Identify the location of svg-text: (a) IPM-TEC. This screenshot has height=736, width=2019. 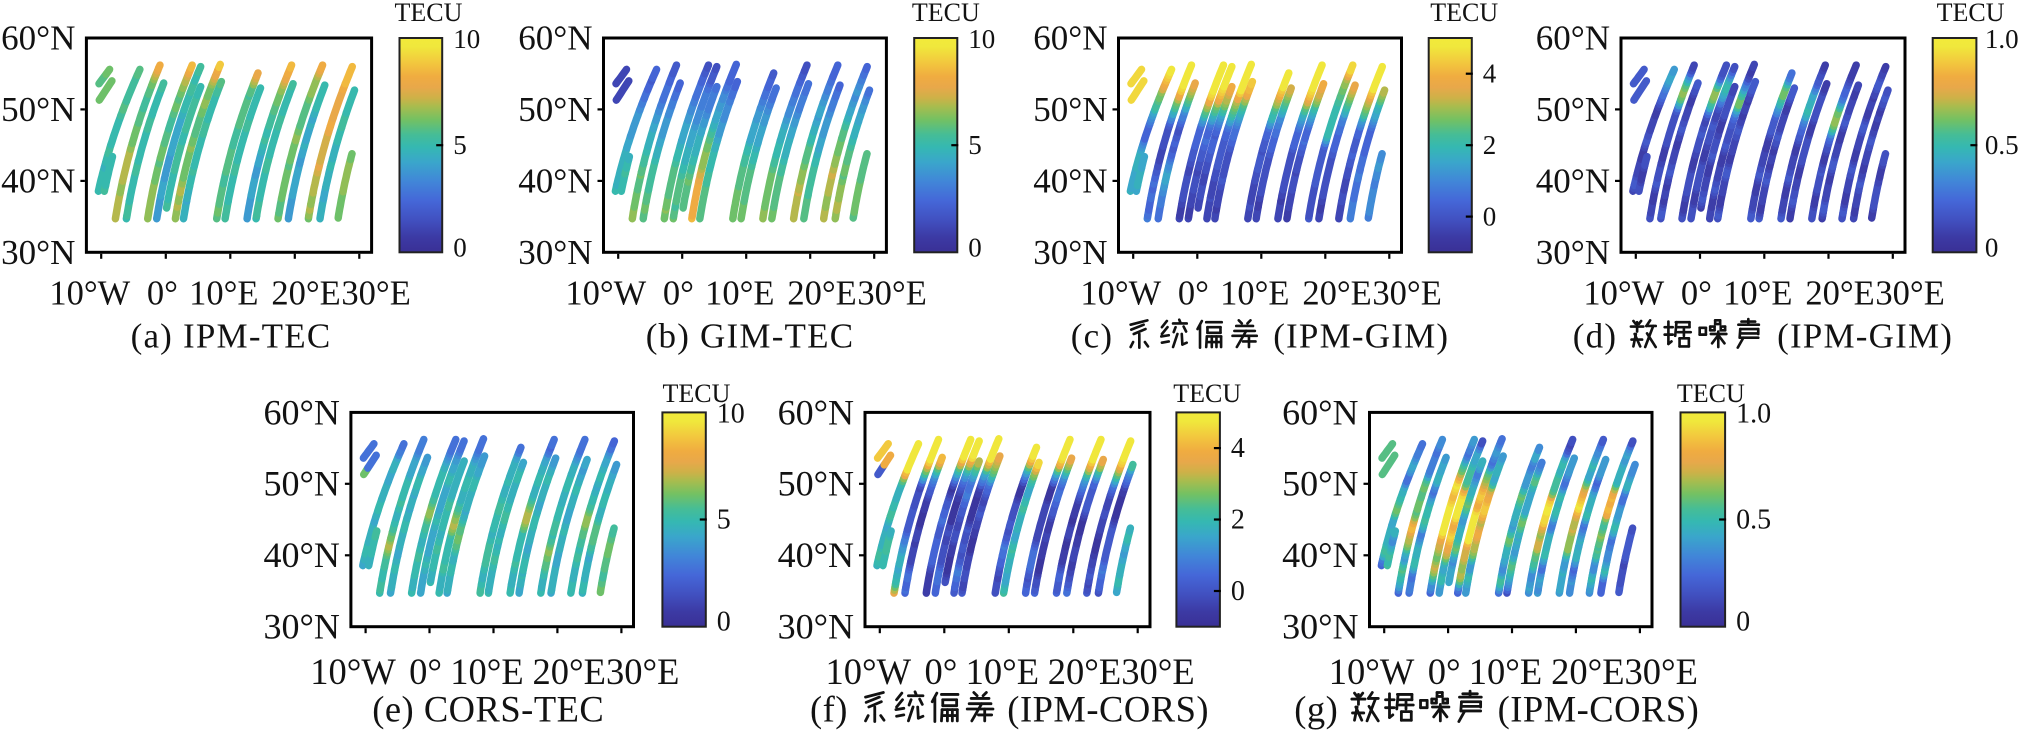
(231, 336).